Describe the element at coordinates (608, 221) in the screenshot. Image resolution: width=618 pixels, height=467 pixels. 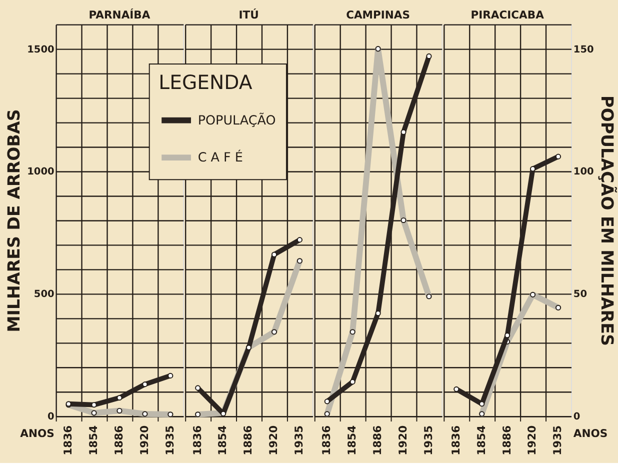
I see `y2-axis-title: POPULAÇÃO EM MILHARES` at that location.